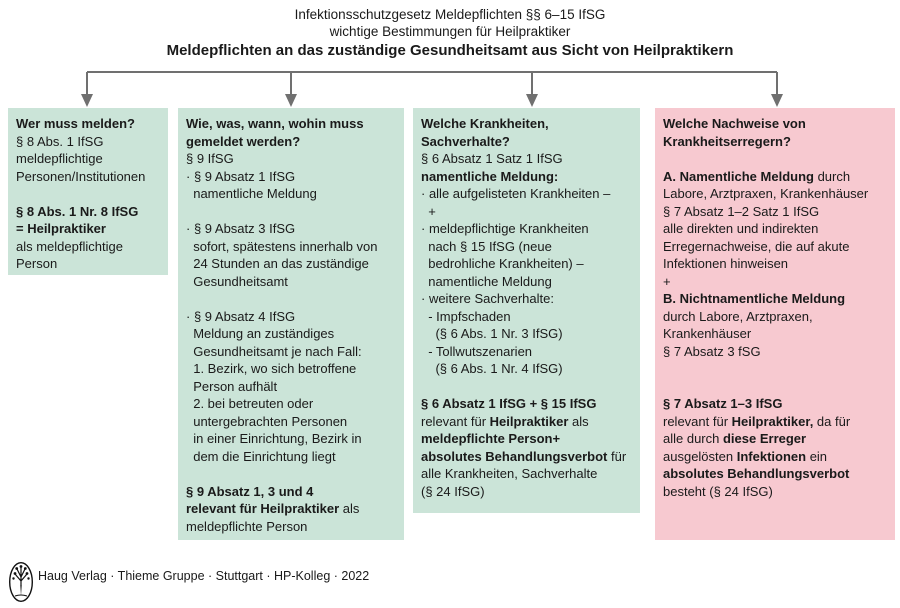  Describe the element at coordinates (275, 123) in the screenshot. I see `text-line: Wie, was, wann, wohin muss` at that location.